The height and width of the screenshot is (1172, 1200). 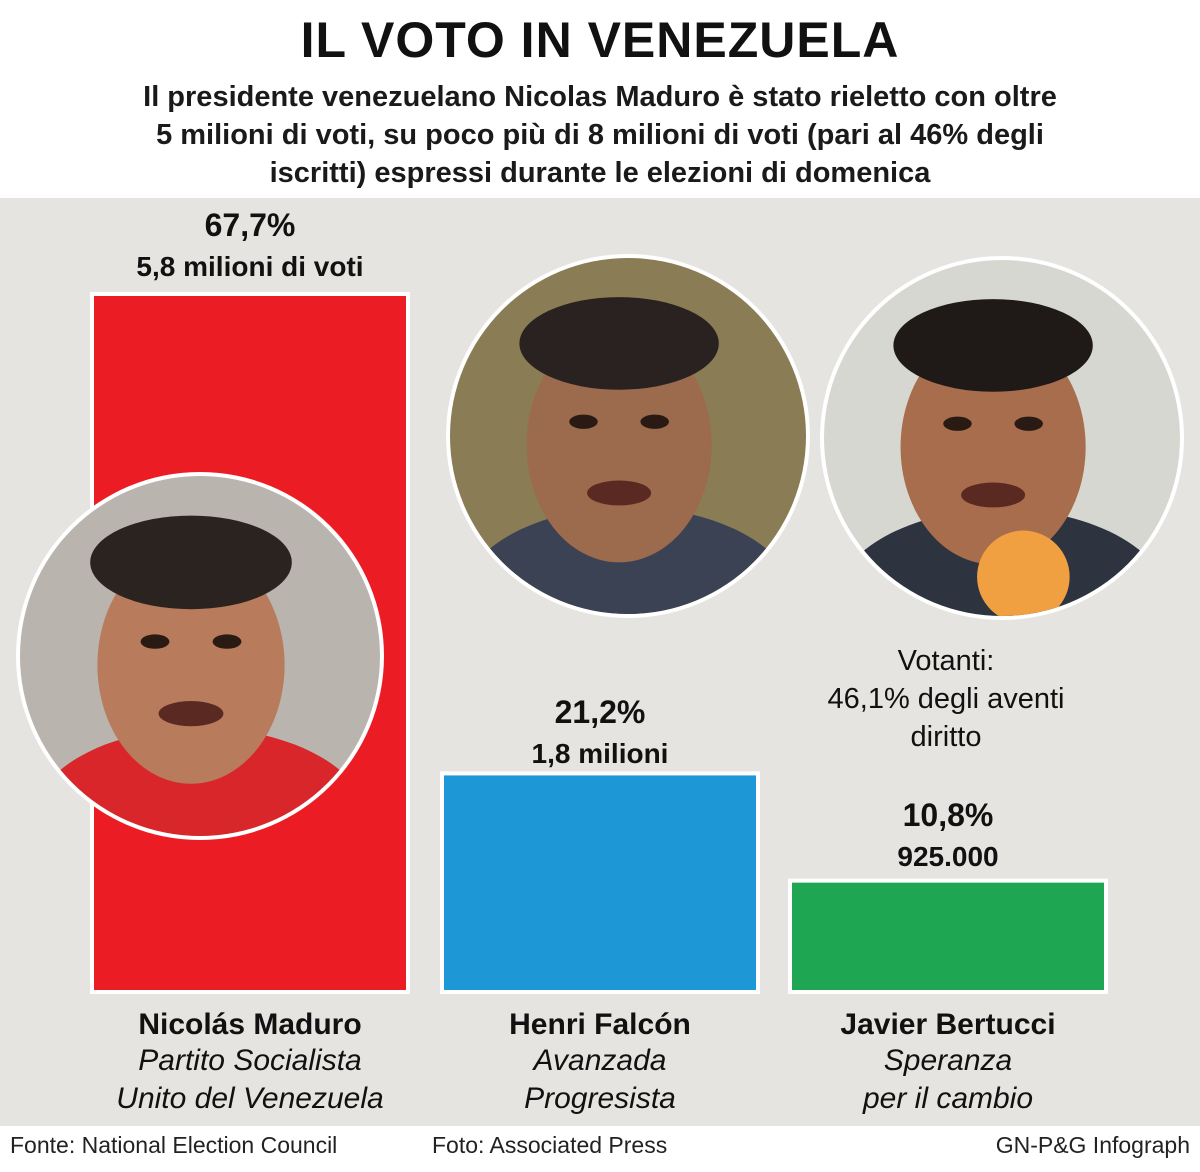 What do you see at coordinates (947, 1098) in the screenshot?
I see `party-label-3-2: per il cambio` at bounding box center [947, 1098].